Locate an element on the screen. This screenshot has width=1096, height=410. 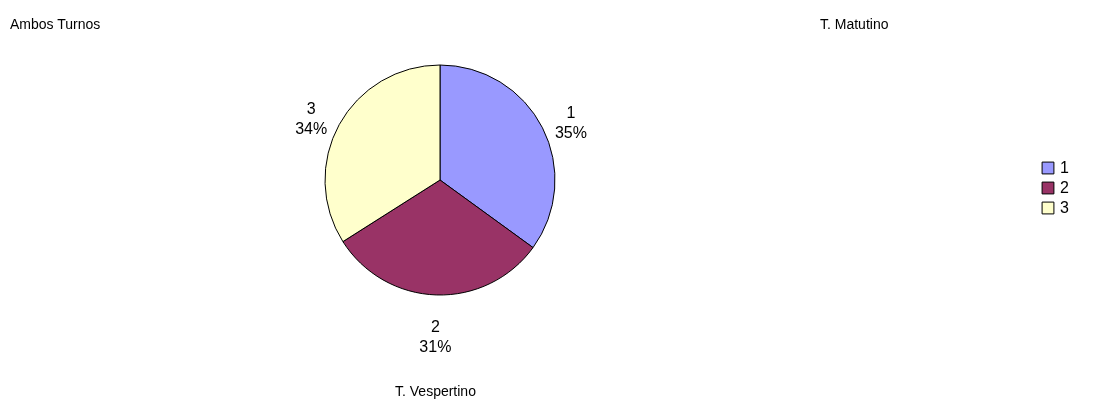
slice-label: 2 is located at coordinates (435, 326).